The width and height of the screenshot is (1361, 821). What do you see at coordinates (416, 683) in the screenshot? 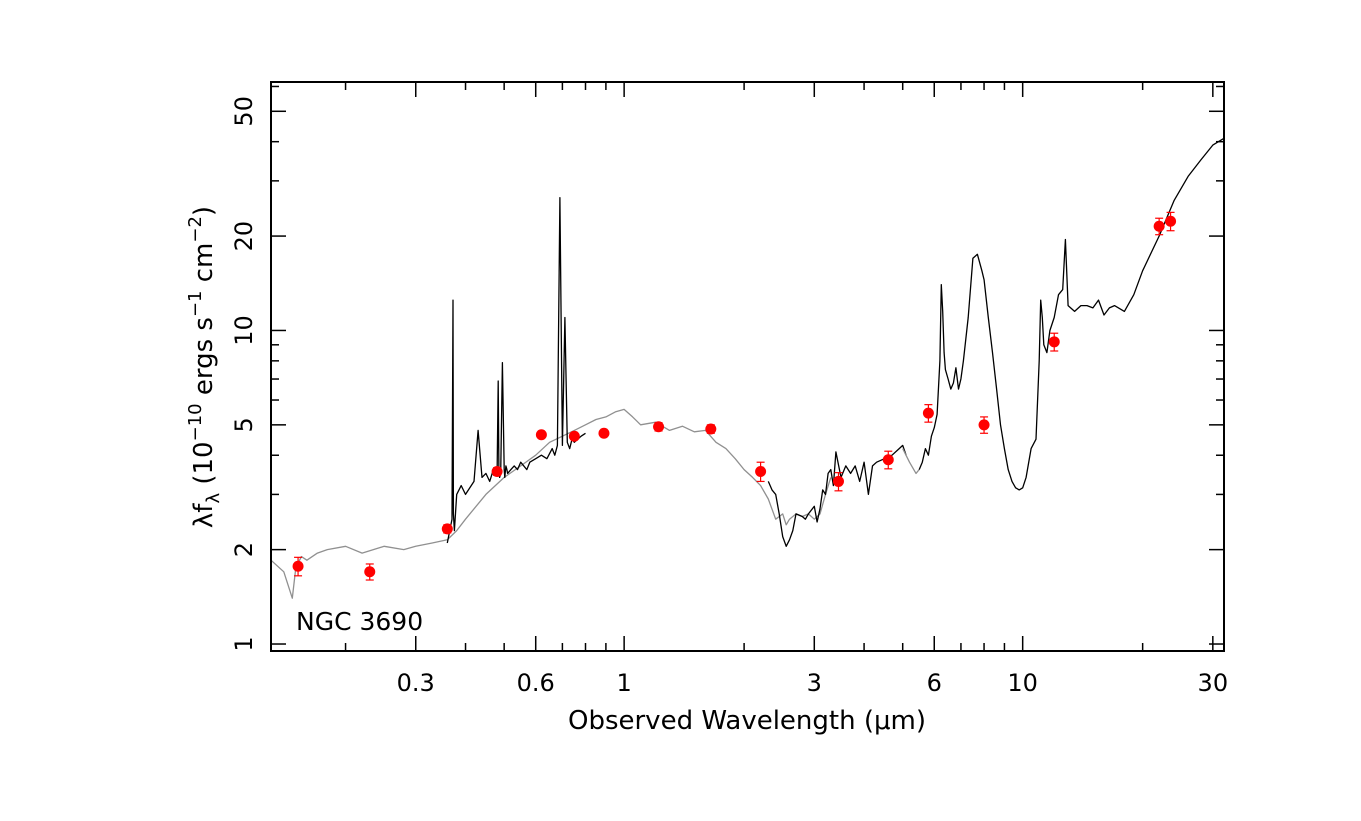
I see `x-tick-label: 0.3` at bounding box center [416, 683].